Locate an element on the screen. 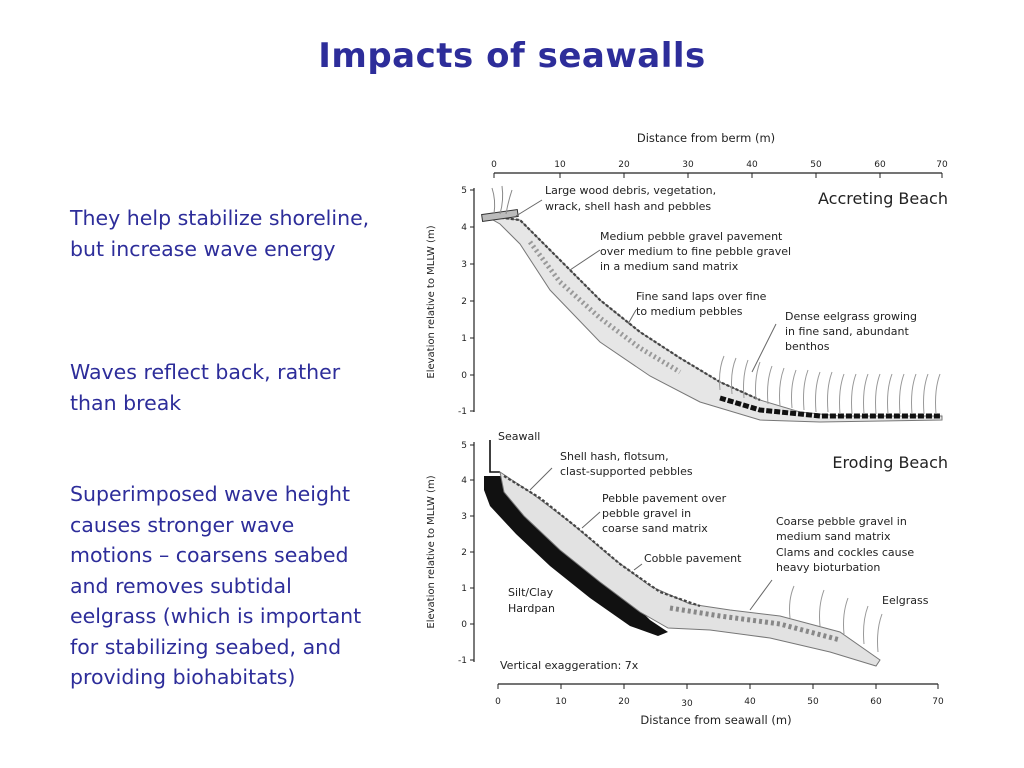 This screenshot has height=768, width=1024. bottom-annotation: heavy bioturbation is located at coordinates (828, 567).